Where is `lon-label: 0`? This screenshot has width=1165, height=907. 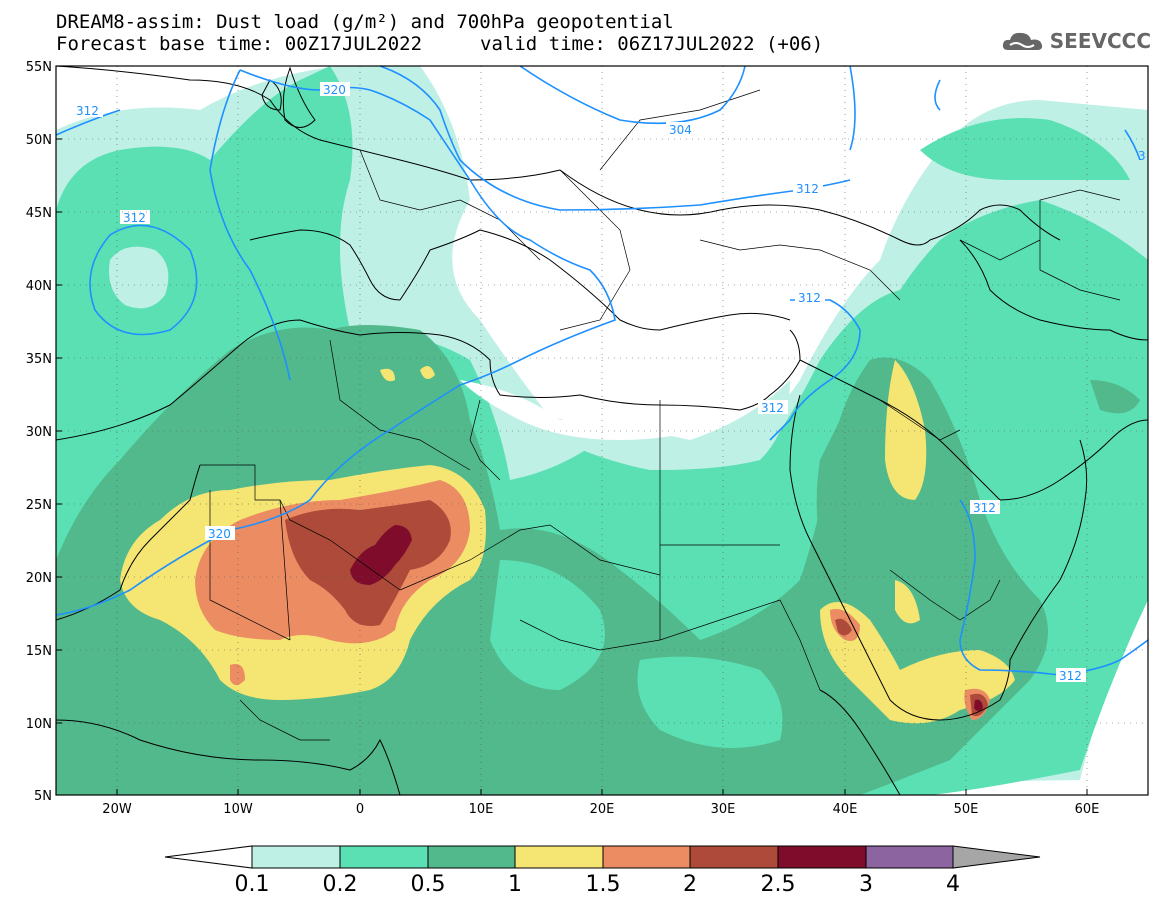 lon-label: 0 is located at coordinates (360, 809).